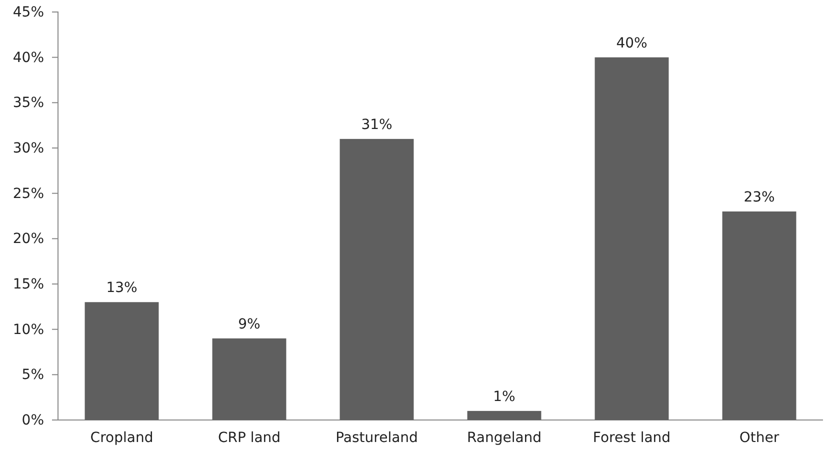  What do you see at coordinates (376, 124) in the screenshot?
I see `data-label: 31%` at bounding box center [376, 124].